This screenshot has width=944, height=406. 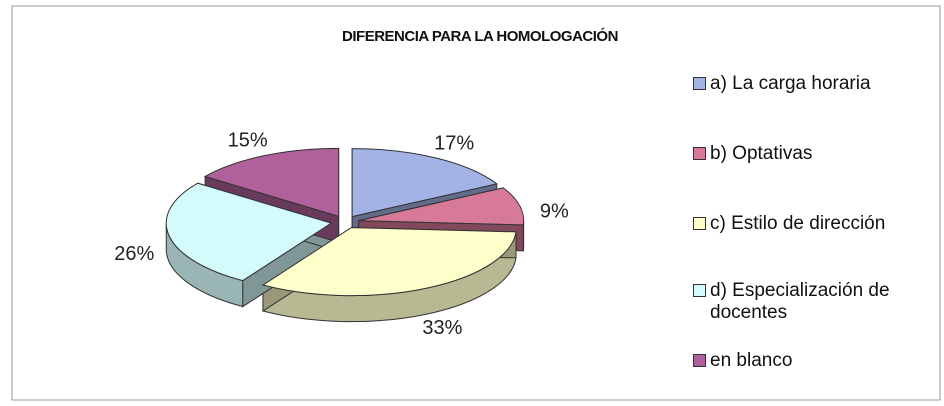 What do you see at coordinates (554, 211) in the screenshot?
I see `data-label: 9%` at bounding box center [554, 211].